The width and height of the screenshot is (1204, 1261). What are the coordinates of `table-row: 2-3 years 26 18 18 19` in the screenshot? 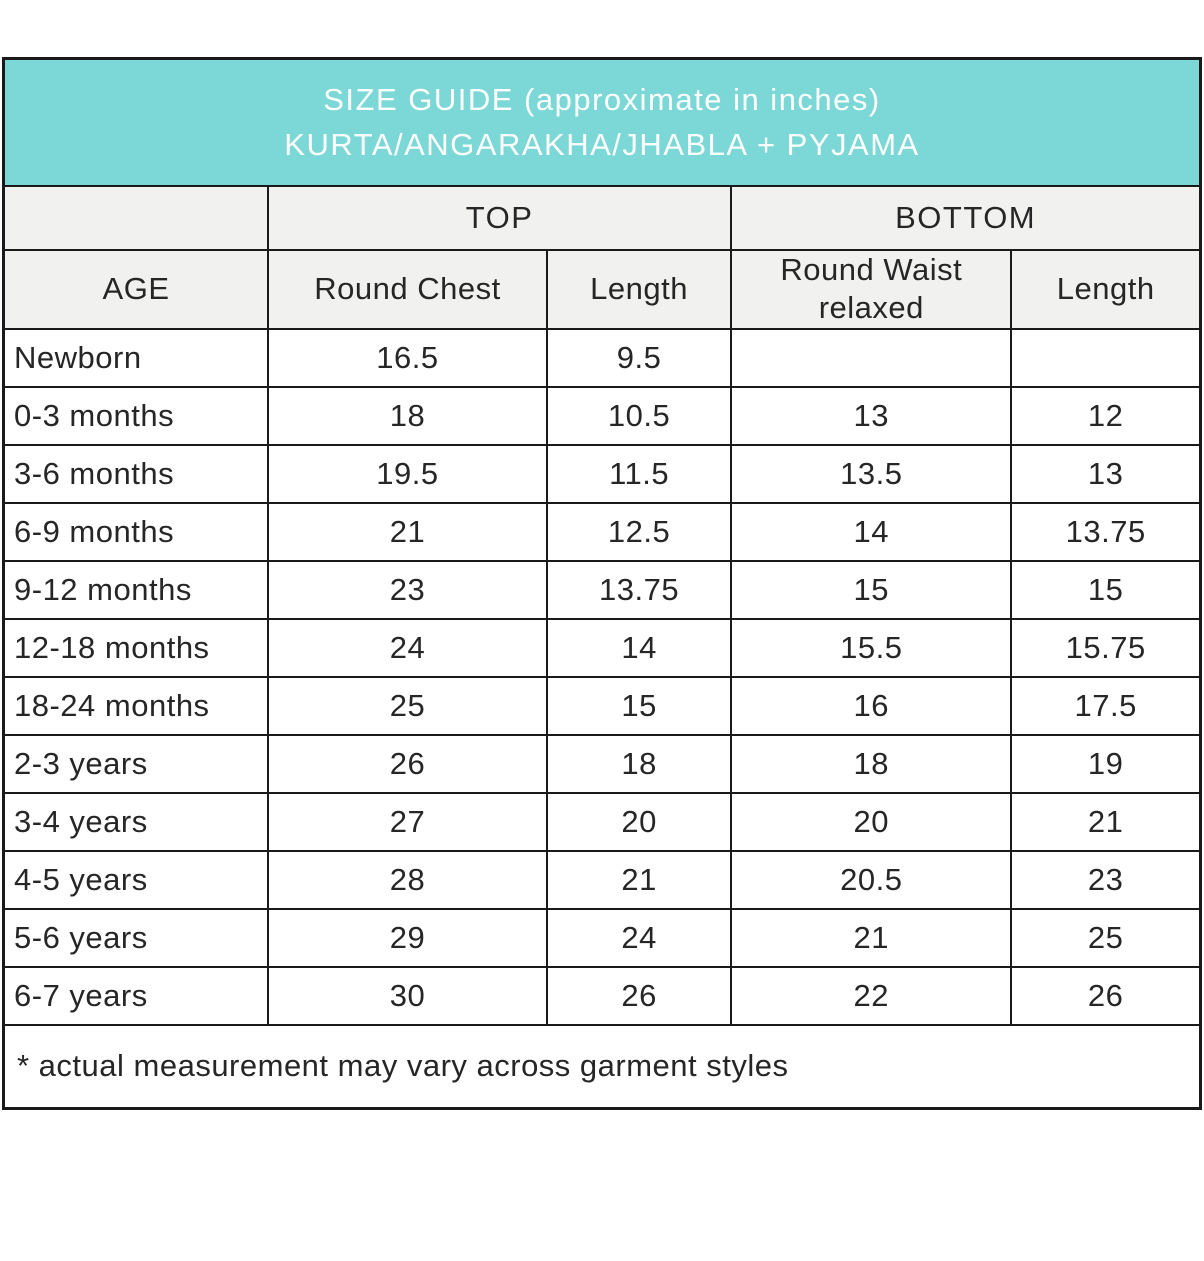 It's located at (602, 763).